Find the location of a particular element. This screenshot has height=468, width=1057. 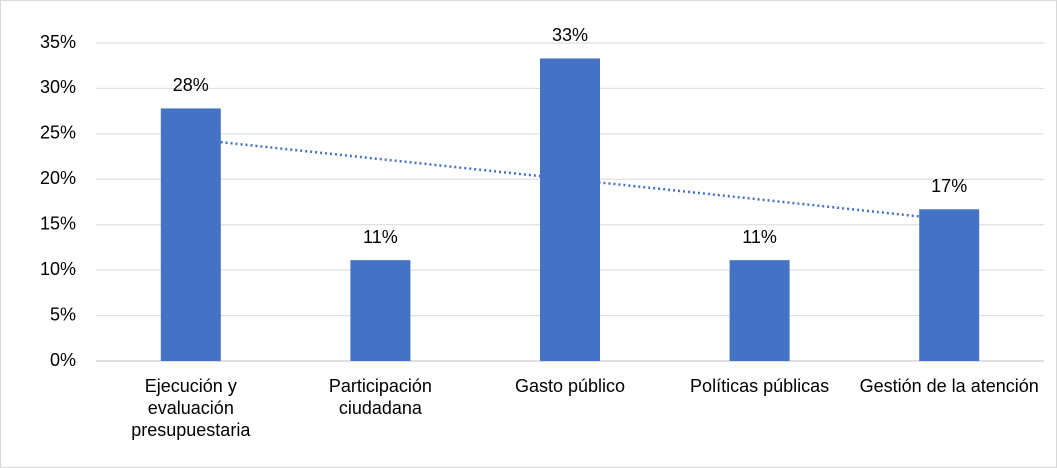

y-tick-label: 10% is located at coordinates (58, 269).